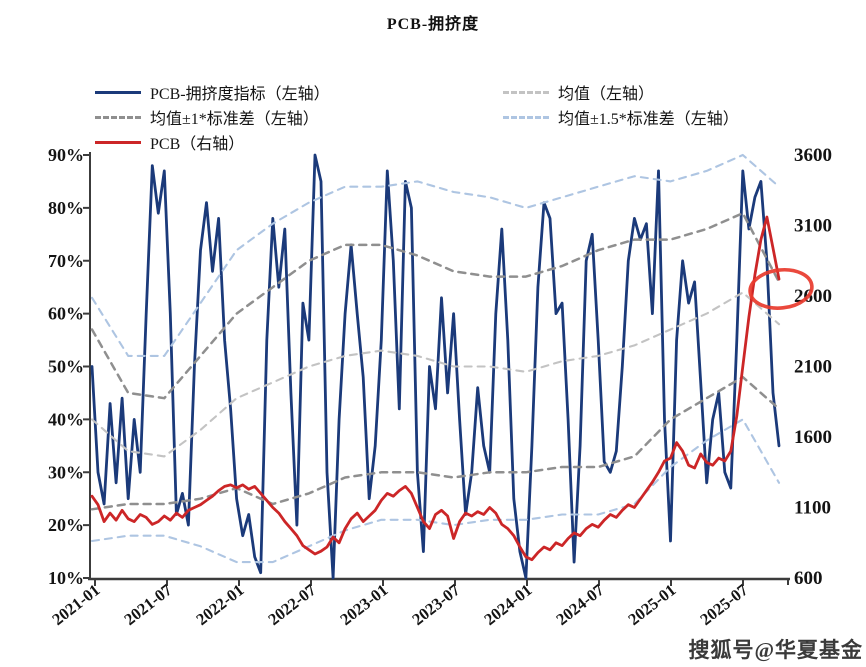 Image resolution: width=866 pixels, height=667 pixels. I want to click on pcb-line-swatch, so click(118, 142).